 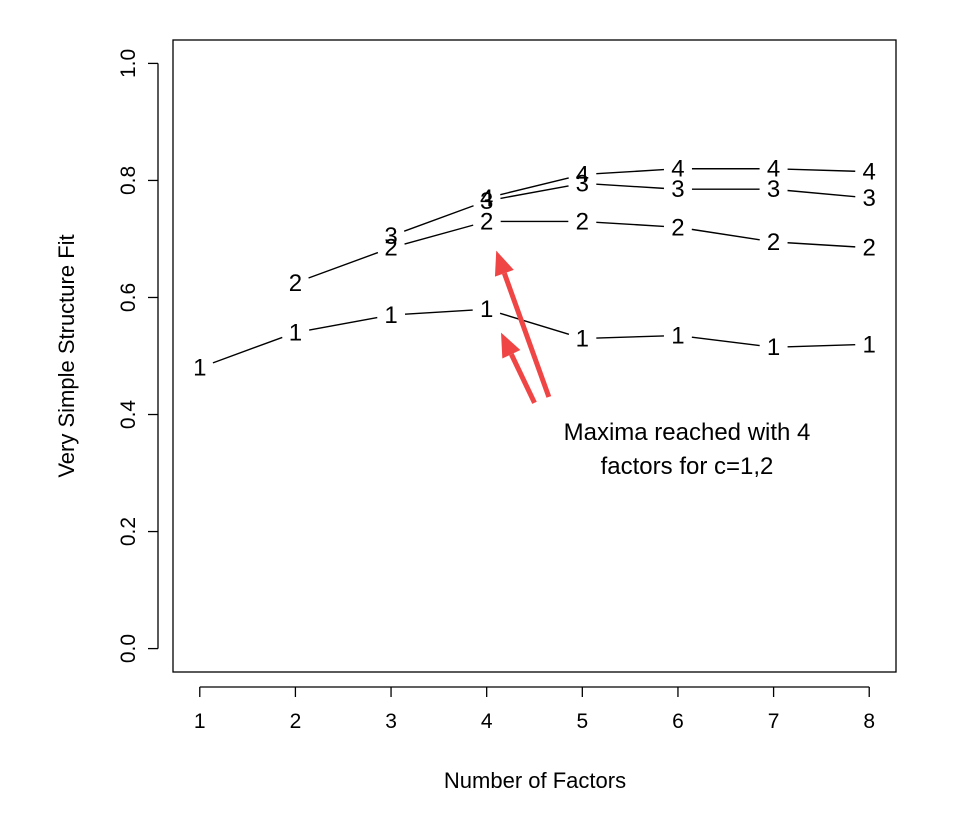 What do you see at coordinates (128, 63) in the screenshot?
I see `y-tick-label: 1.0` at bounding box center [128, 63].